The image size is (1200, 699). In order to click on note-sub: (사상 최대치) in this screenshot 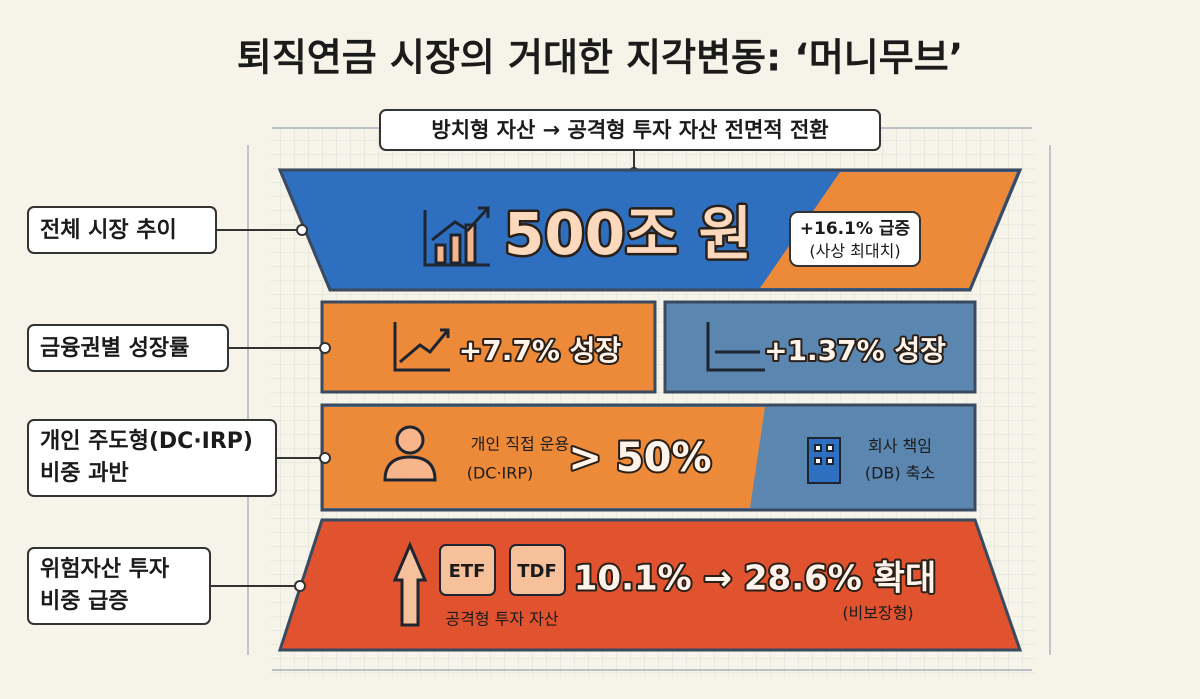, I will do `click(854, 251)`.